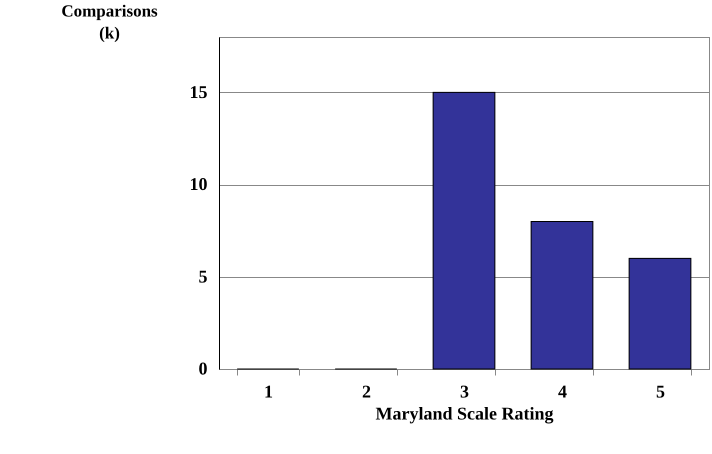  I want to click on y-tick-label: 10, so click(199, 184).